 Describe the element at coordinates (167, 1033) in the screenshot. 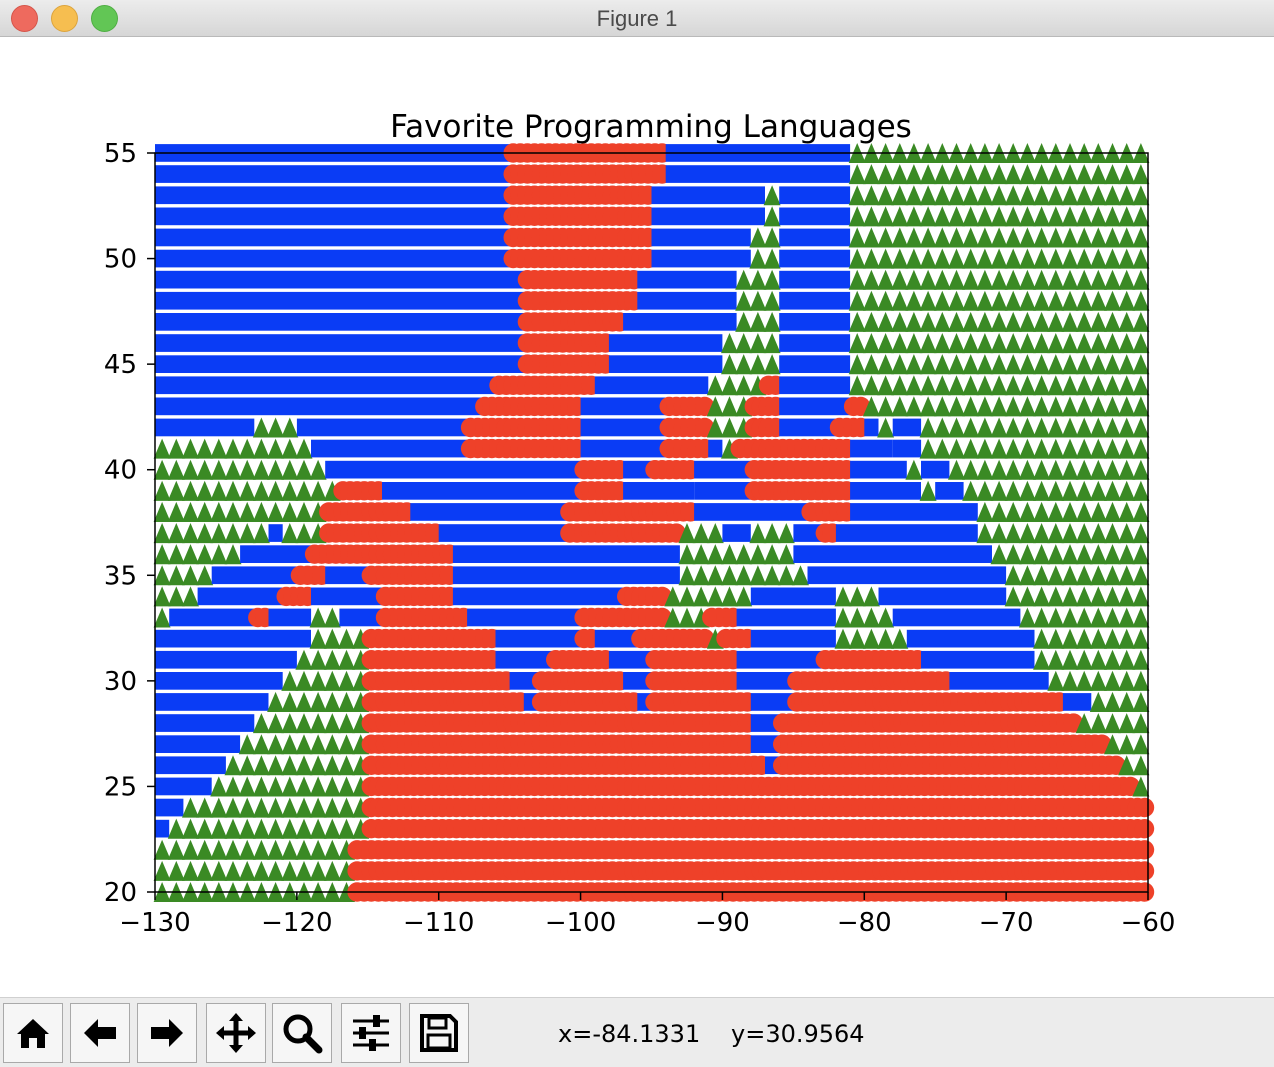

I see `forward-button` at that location.